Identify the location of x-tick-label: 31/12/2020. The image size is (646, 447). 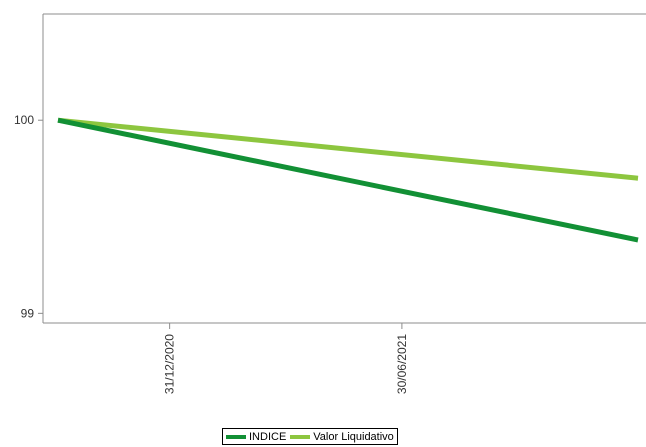
(170, 364).